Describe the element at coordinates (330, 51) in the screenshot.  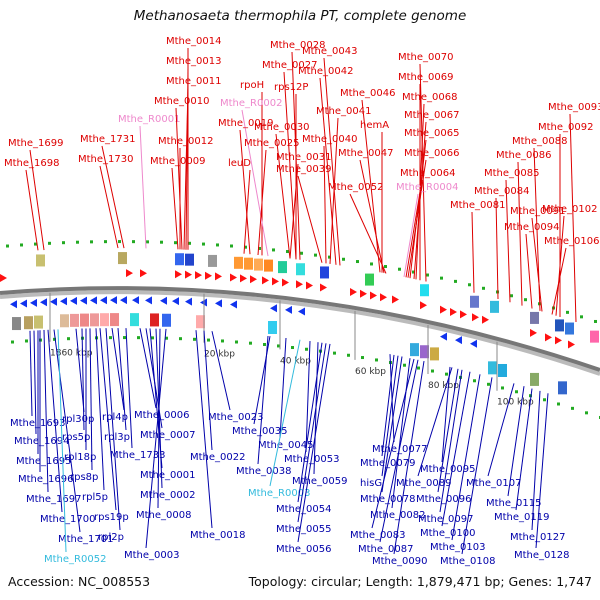
I see `gene-label-top: Mthe_0043` at that location.